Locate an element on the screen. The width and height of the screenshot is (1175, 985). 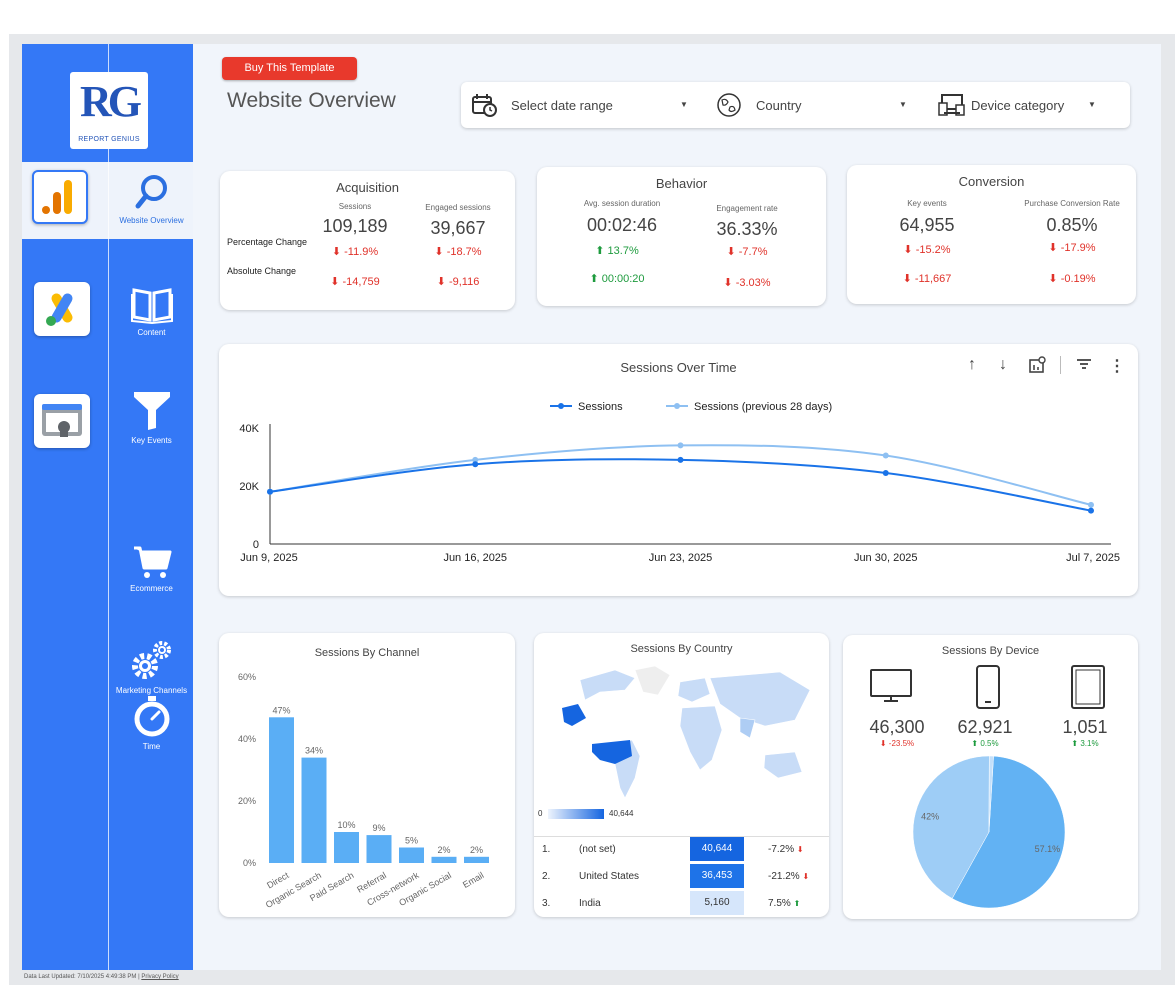
filter-icon is located at coordinates (1084, 366).